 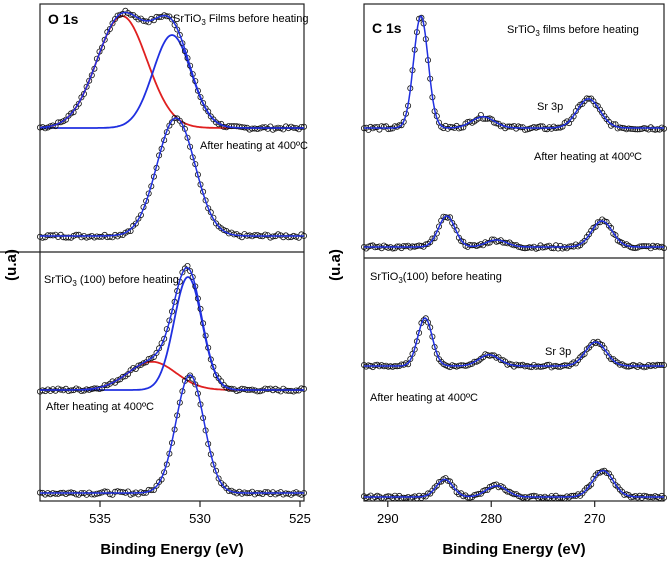 What do you see at coordinates (588, 157) in the screenshot?
I see `c1s-films-after-label: After heating at 400ºC` at bounding box center [588, 157].